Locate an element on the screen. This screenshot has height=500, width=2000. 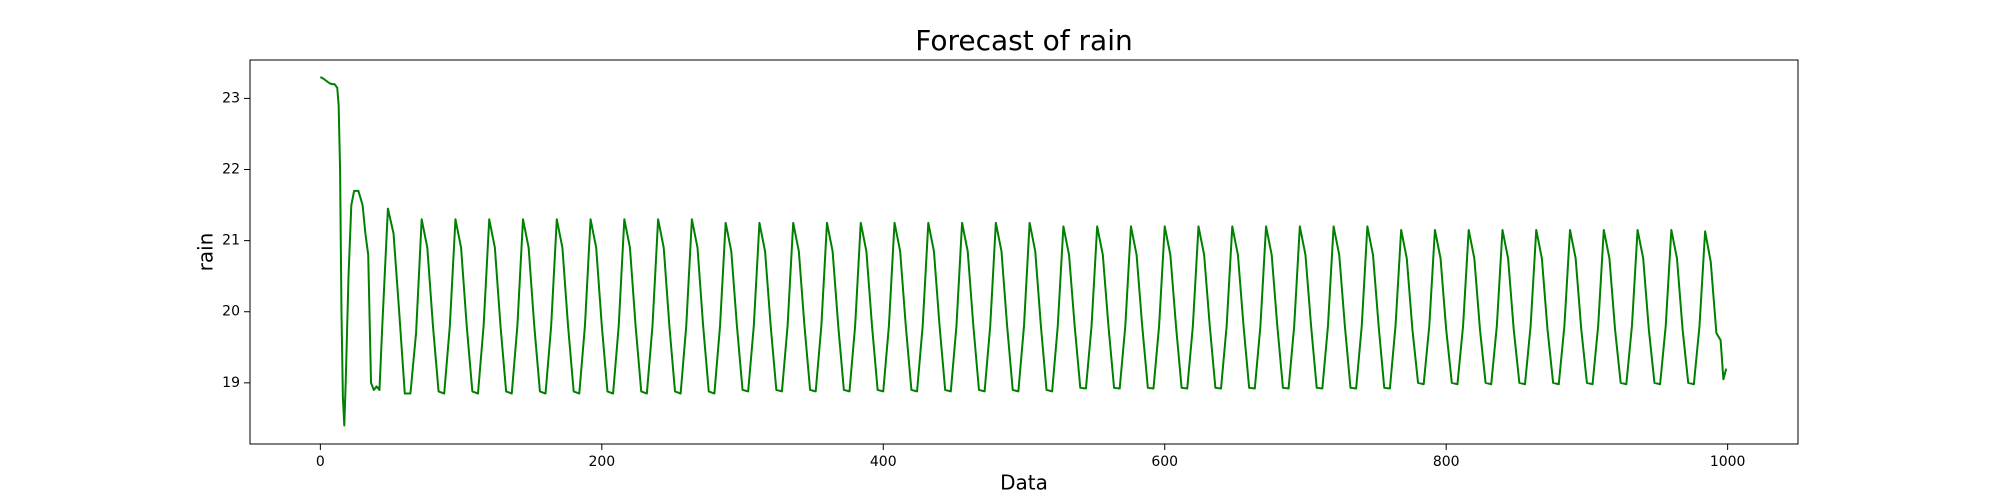
x-tick-label: 1000 is located at coordinates (1728, 462).